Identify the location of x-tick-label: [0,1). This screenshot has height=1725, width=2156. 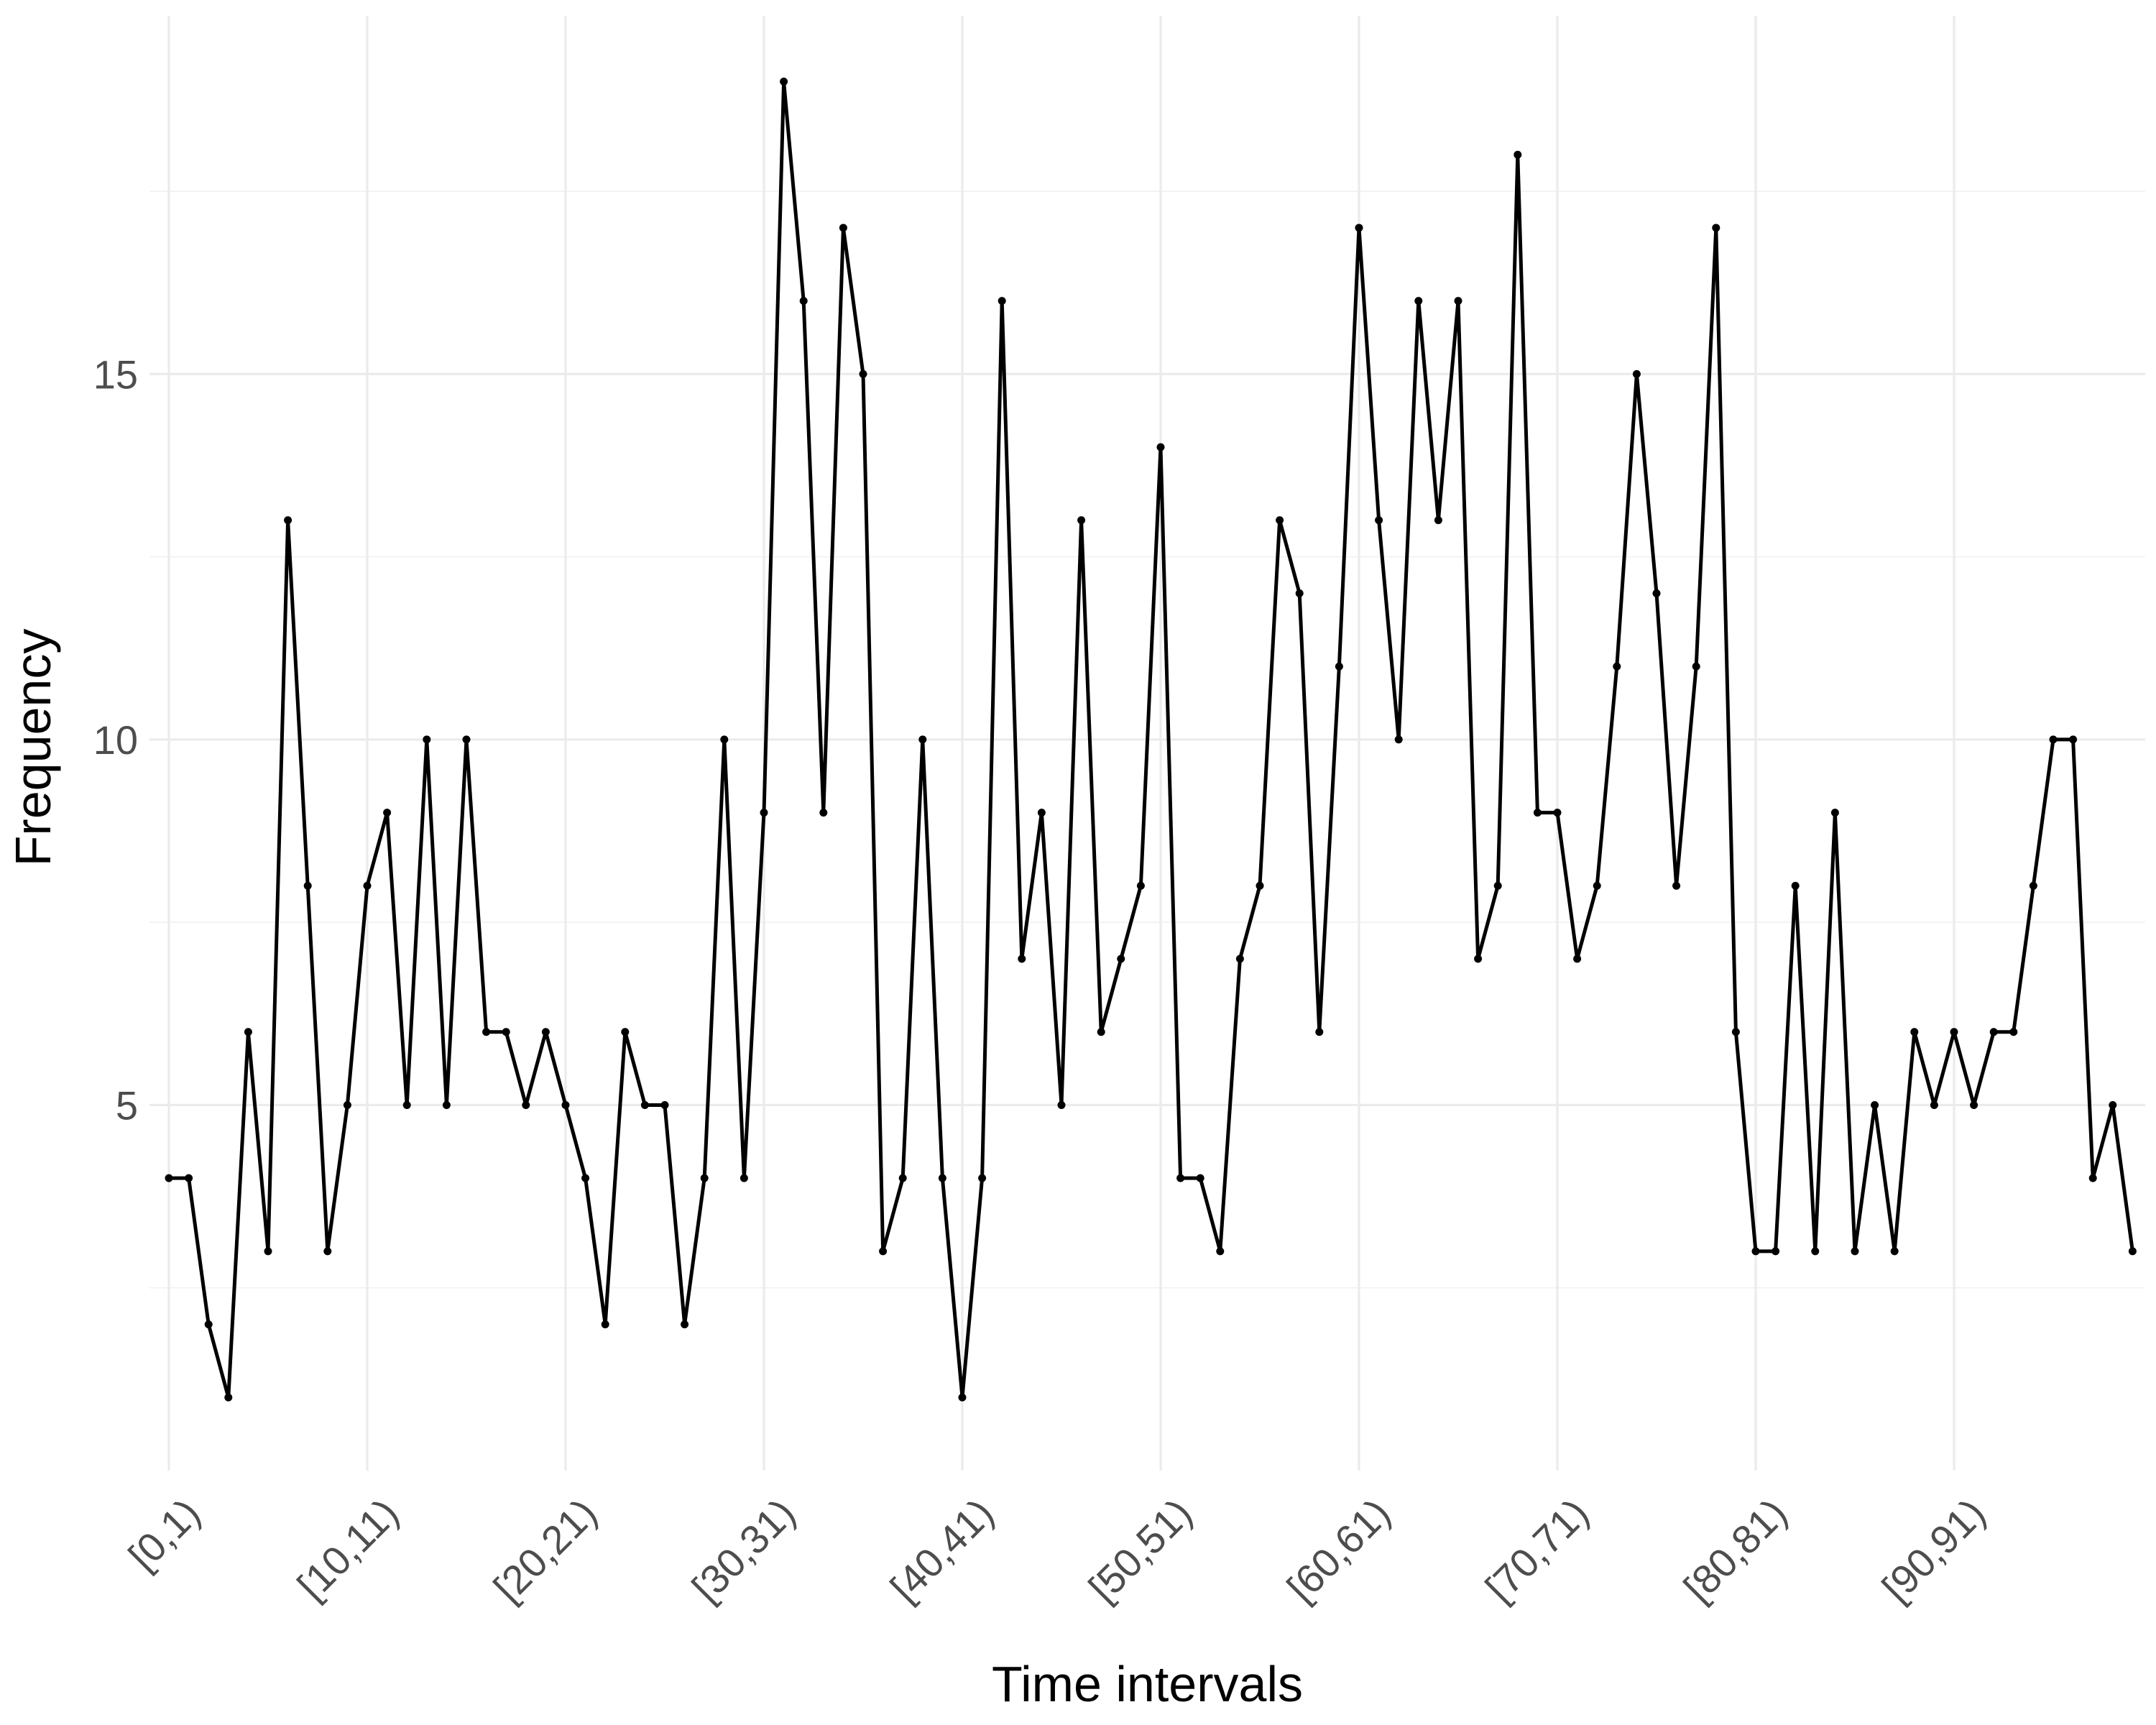
(164, 1534).